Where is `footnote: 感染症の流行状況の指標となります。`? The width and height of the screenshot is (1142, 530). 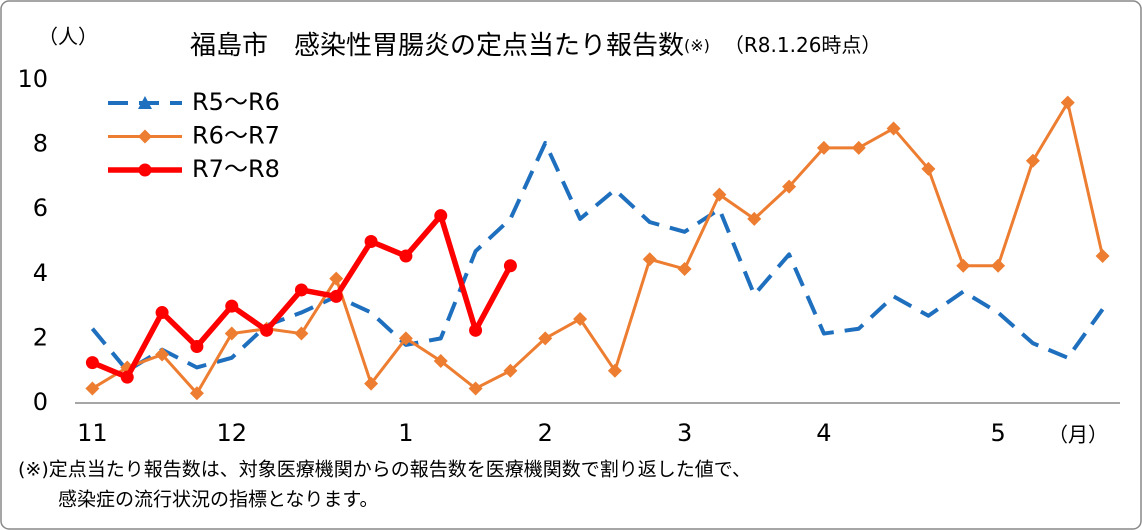 footnote: 感染症の流行状況の指標となります。 is located at coordinates (218, 500).